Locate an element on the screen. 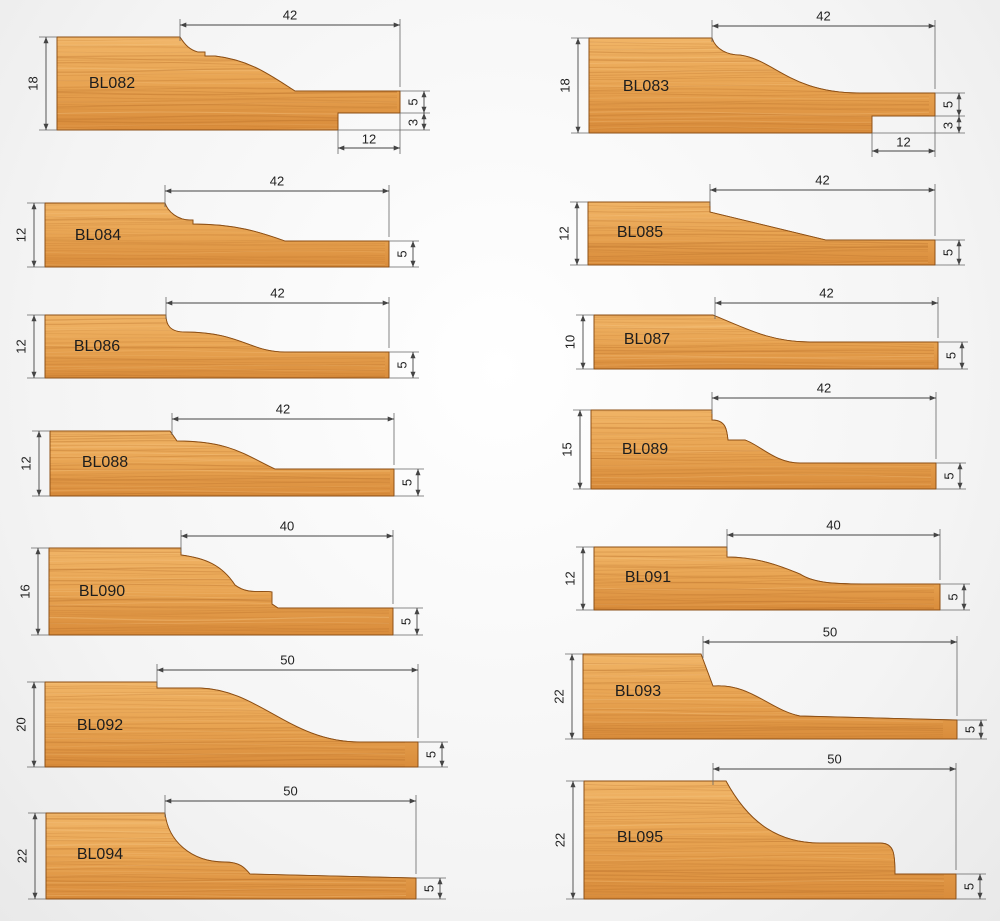 The width and height of the screenshot is (1000, 921). profile-code-label: BL095 is located at coordinates (640, 837).